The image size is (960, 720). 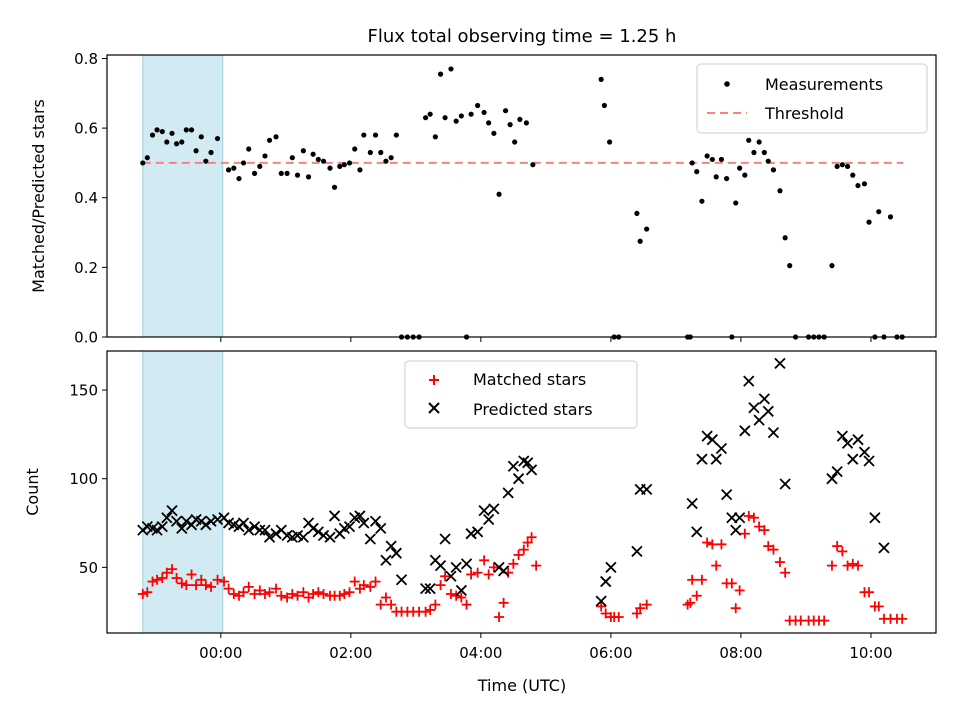 What do you see at coordinates (804, 113) in the screenshot?
I see `legend-threshold-label: Threshold` at bounding box center [804, 113].